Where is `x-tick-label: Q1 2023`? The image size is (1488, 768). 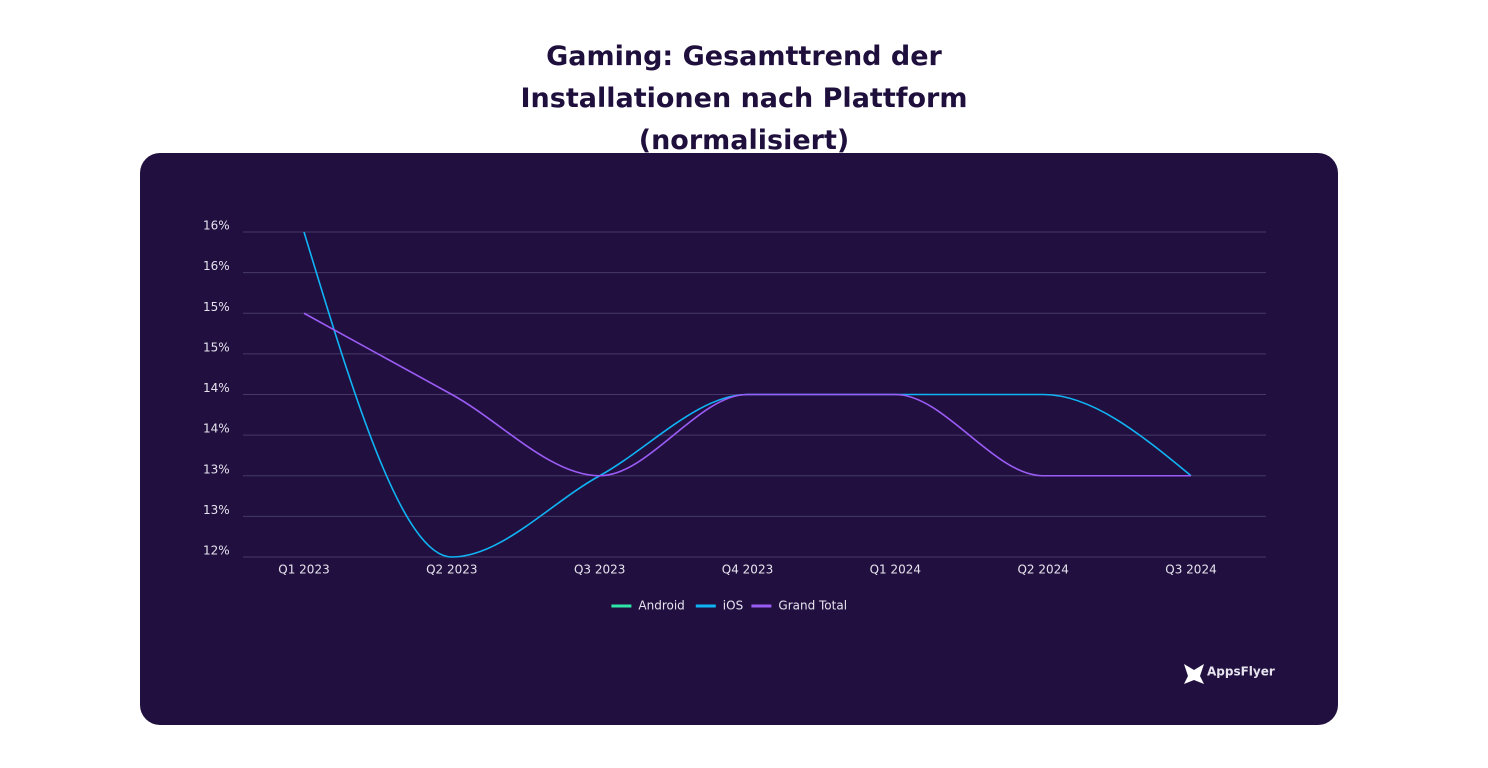 x-tick-label: Q1 2023 is located at coordinates (303, 570).